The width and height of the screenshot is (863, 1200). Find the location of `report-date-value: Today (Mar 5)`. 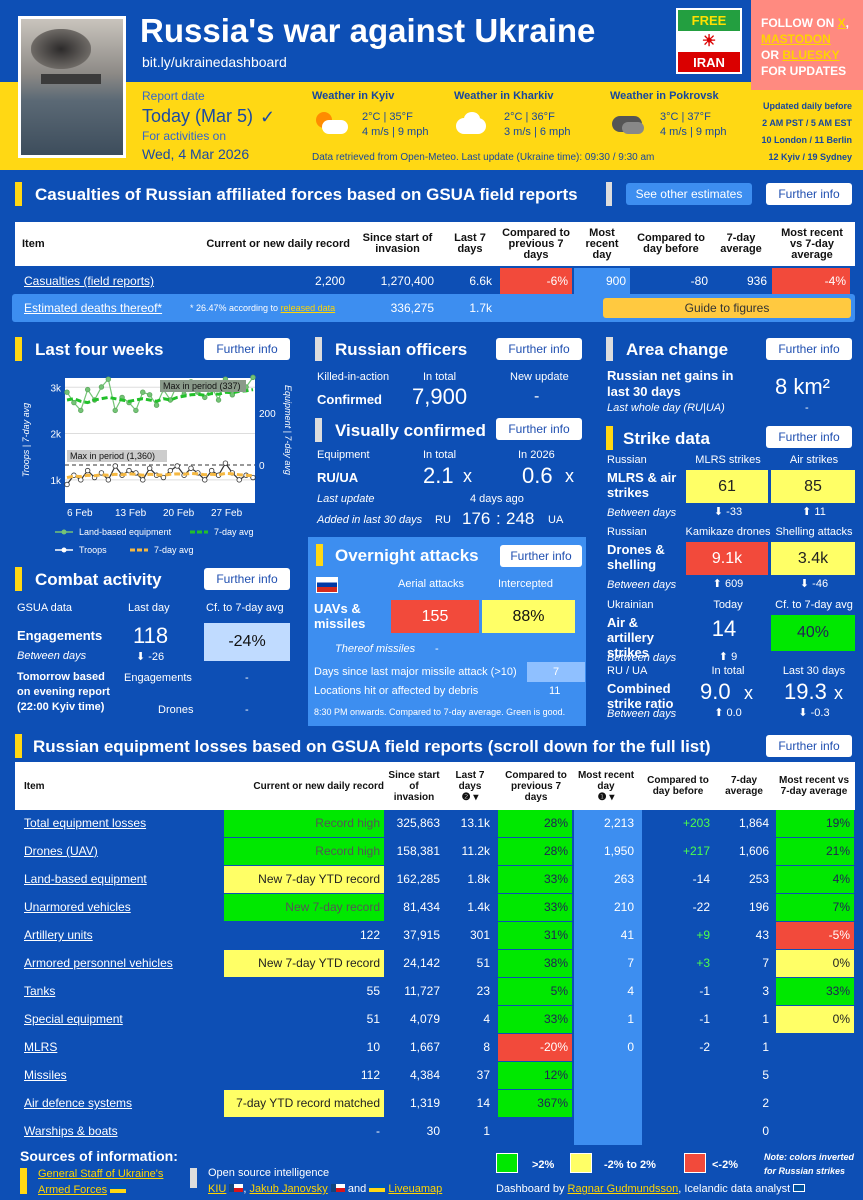

report-date-value: Today (Mar 5) is located at coordinates (198, 116).